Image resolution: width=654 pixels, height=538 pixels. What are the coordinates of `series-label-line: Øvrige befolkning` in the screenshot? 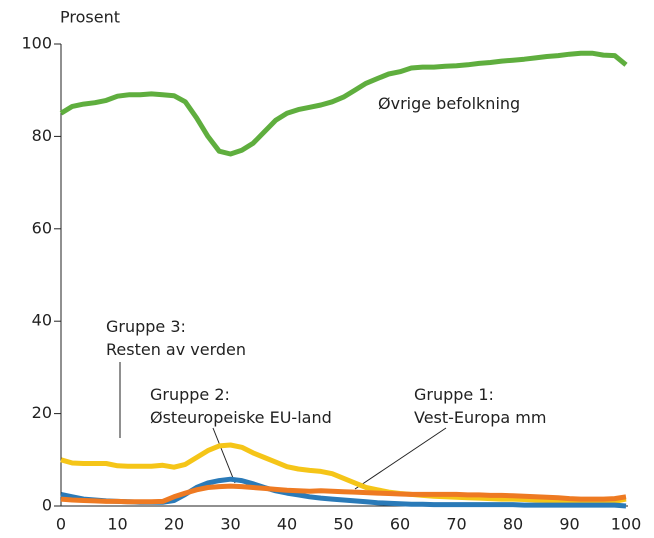 It's located at (449, 103).